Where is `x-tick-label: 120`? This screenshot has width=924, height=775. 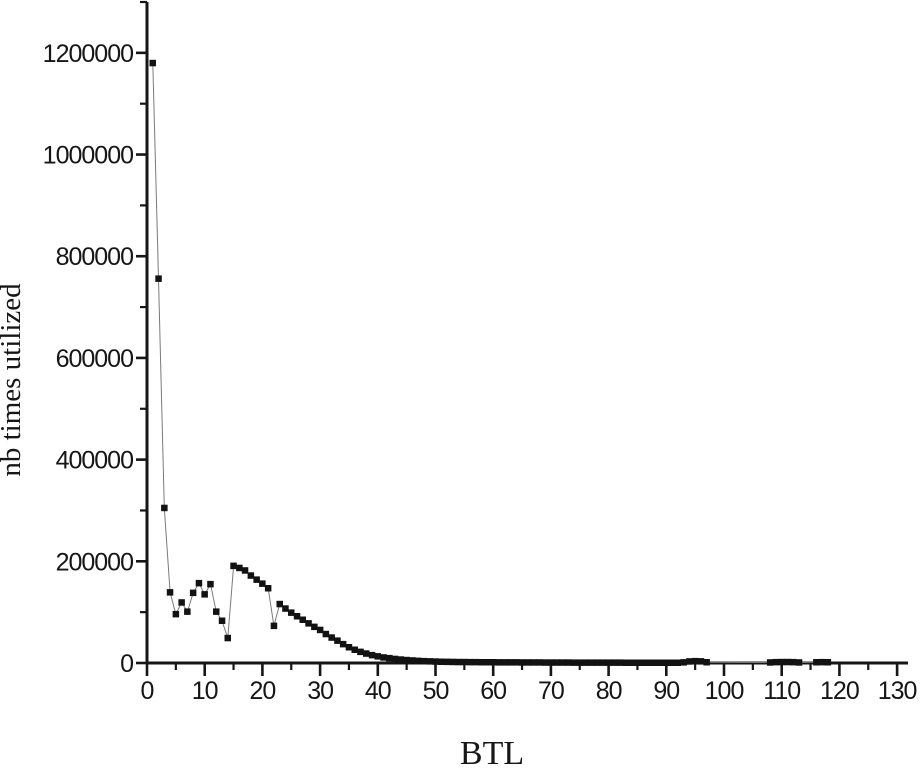
x-tick-label: 120 is located at coordinates (839, 691).